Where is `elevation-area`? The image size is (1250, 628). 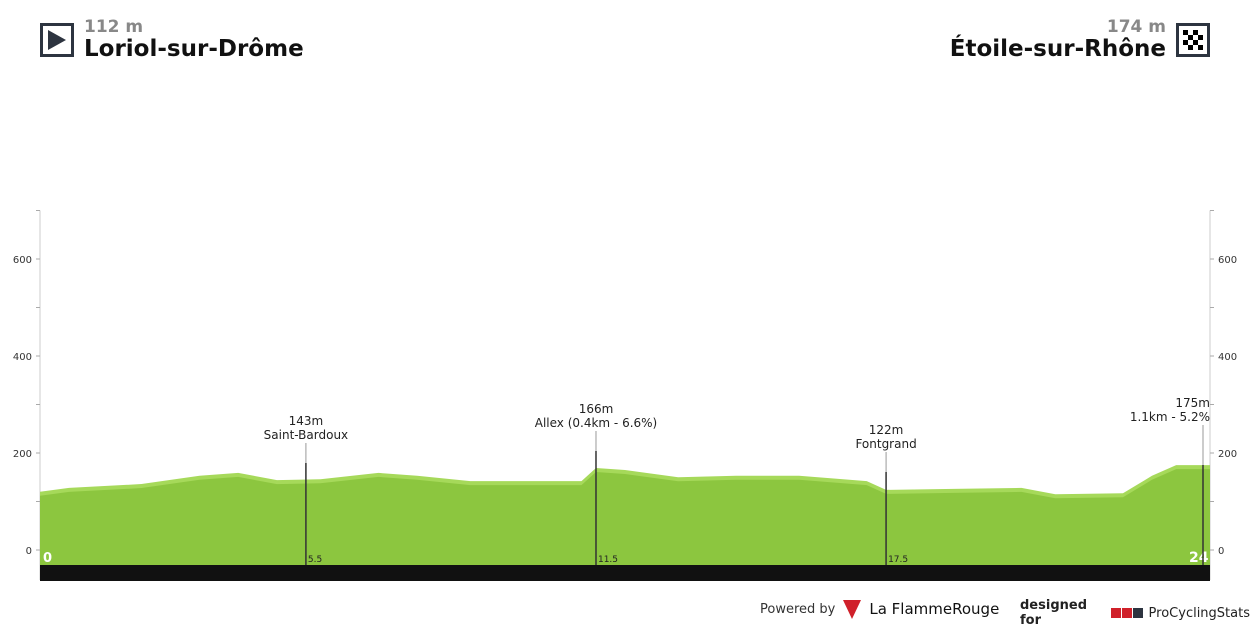
elevation-area is located at coordinates (625, 517).